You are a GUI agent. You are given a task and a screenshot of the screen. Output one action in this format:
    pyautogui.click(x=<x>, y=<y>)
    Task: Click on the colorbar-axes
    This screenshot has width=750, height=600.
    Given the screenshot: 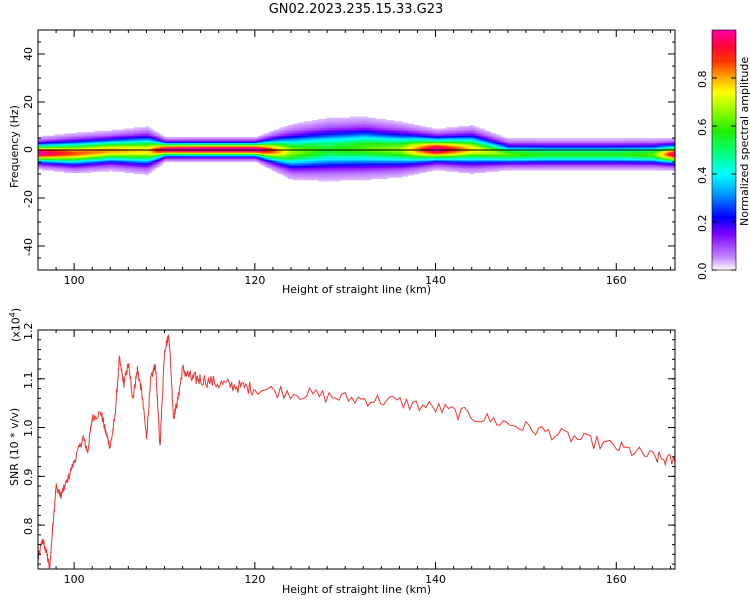 What is the action you would take?
    pyautogui.click(x=724, y=150)
    